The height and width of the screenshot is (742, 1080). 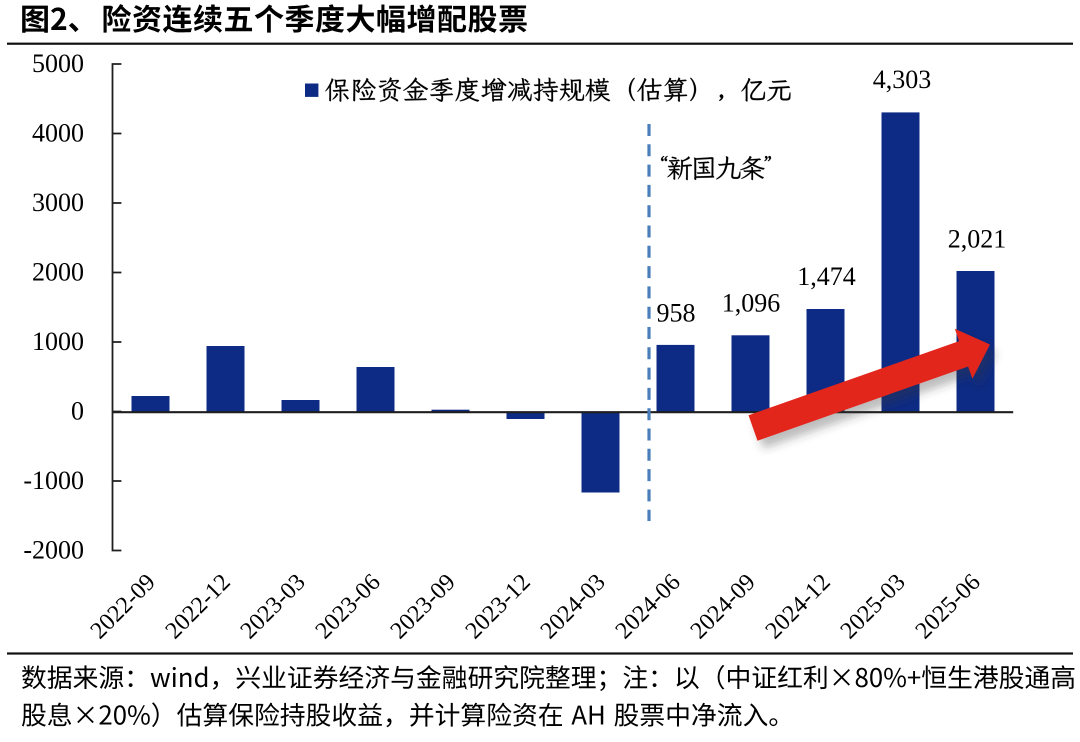 What do you see at coordinates (77, 411) in the screenshot?
I see `svg-text: 0` at bounding box center [77, 411].